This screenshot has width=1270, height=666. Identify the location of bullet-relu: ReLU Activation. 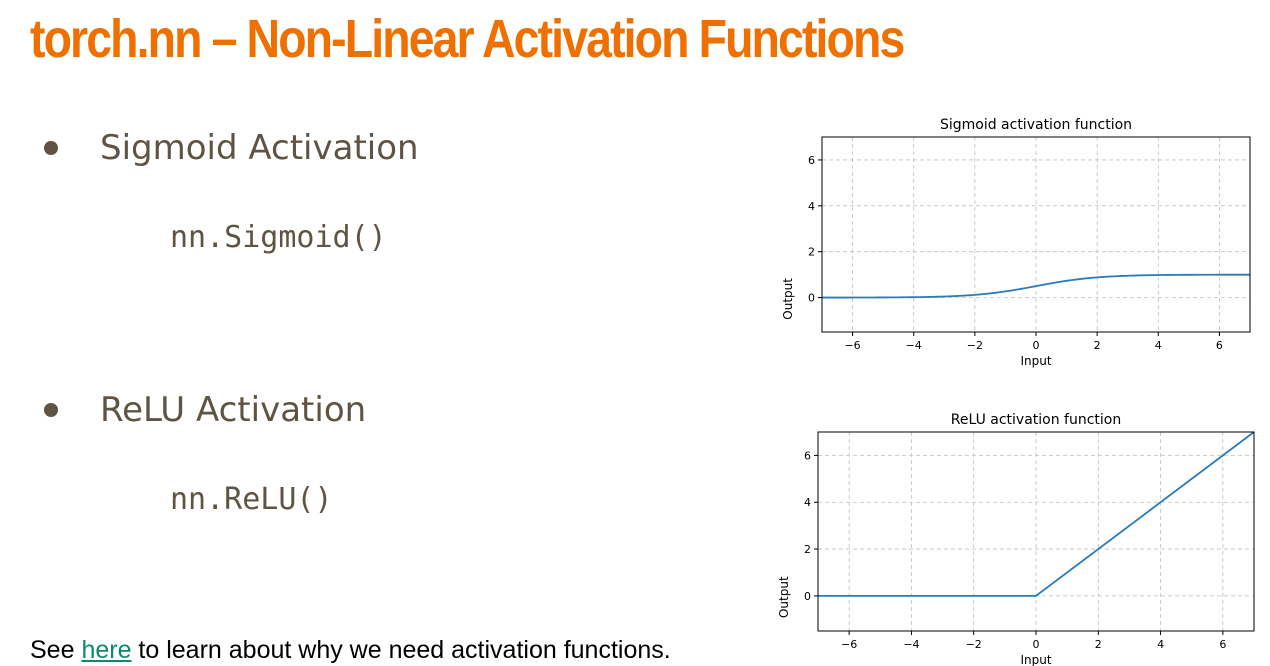
(205, 410).